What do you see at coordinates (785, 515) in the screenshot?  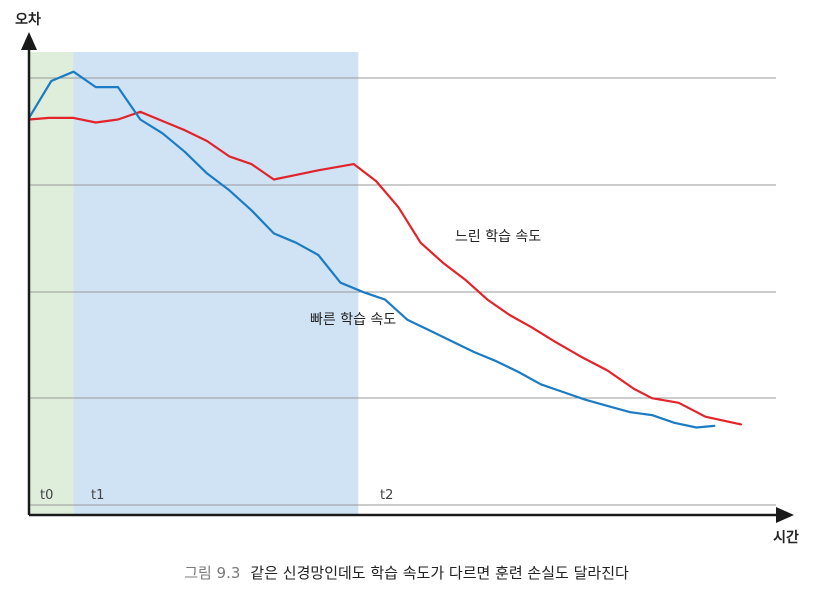 I see `x-axis-arrowhead` at bounding box center [785, 515].